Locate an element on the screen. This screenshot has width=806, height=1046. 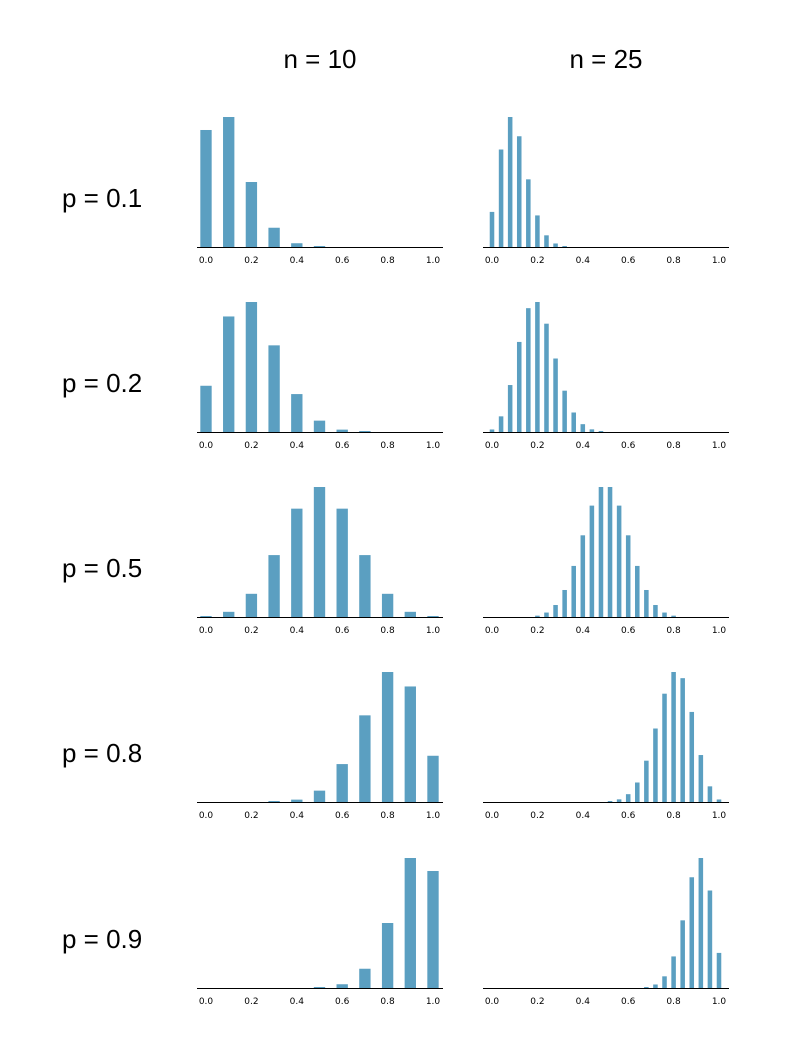
panel-p-0-8-n-25: 0.0 0.2 0.4 0.6 0.8 1.0 is located at coordinates (606, 746).